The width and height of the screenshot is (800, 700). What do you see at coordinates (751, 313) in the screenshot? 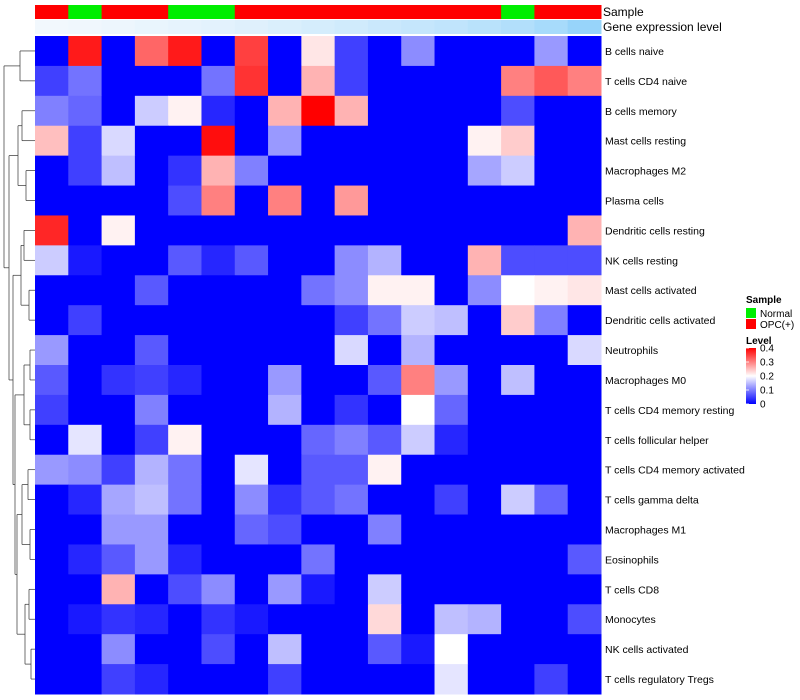
I see `legend-swatch-normal` at bounding box center [751, 313].